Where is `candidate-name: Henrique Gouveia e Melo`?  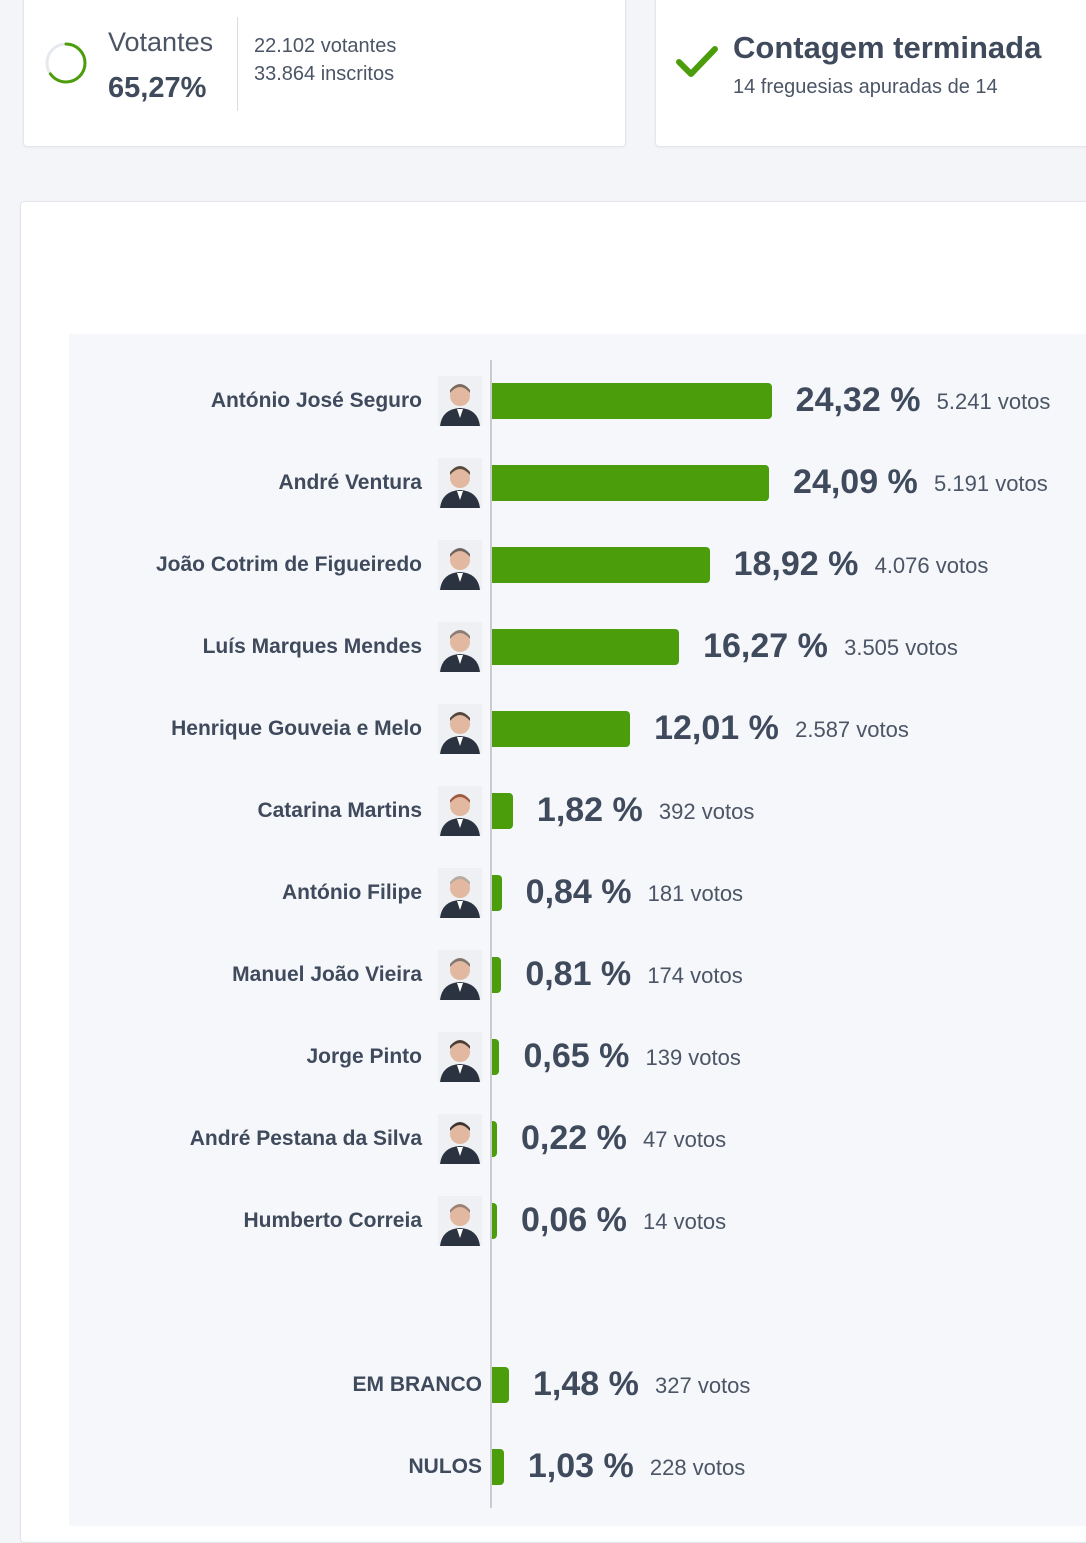
candidate-name: Henrique Gouveia e Melo is located at coordinates (296, 728).